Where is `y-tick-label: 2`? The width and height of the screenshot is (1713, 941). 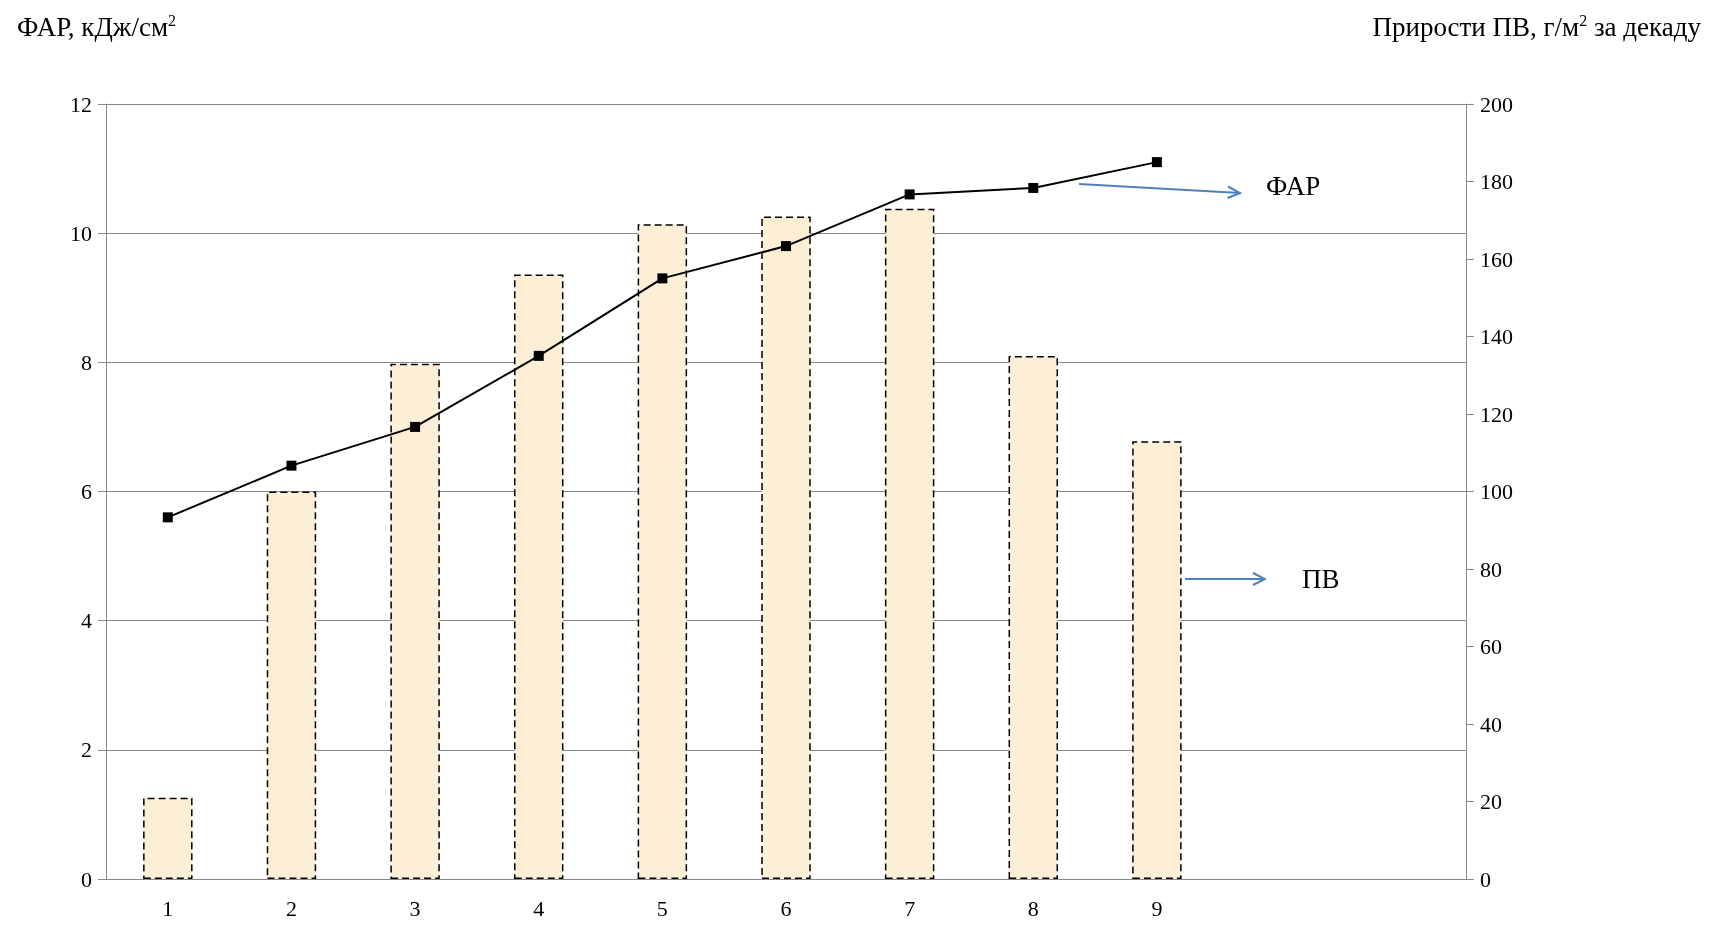 y-tick-label: 2 is located at coordinates (86, 750).